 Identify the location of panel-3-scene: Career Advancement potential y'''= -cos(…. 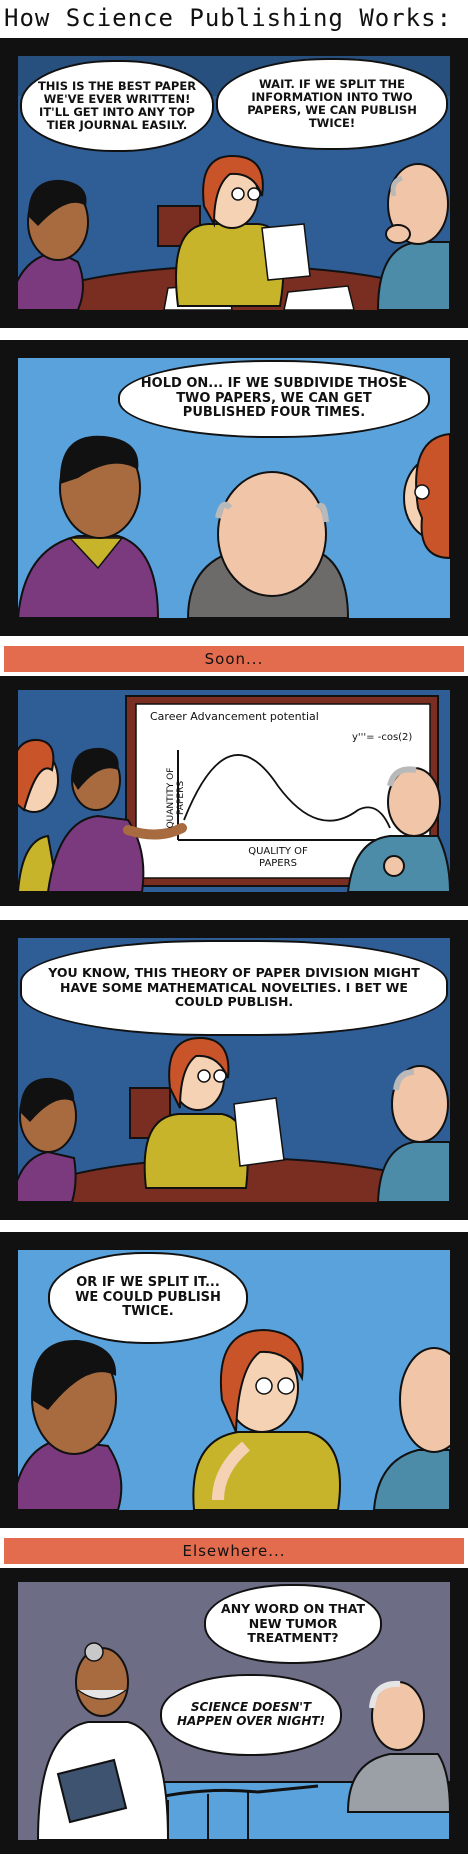
(234, 791).